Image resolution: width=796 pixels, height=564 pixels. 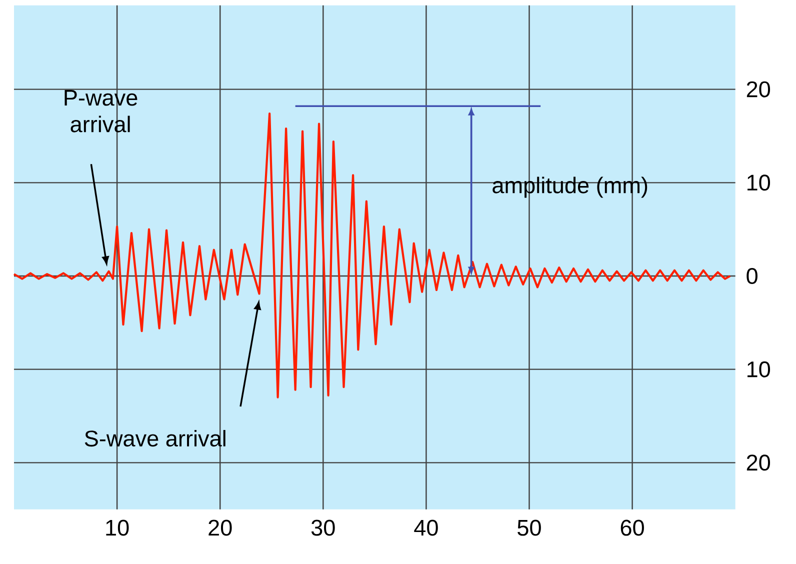 I want to click on x-tick-label: 40, so click(x=426, y=528).